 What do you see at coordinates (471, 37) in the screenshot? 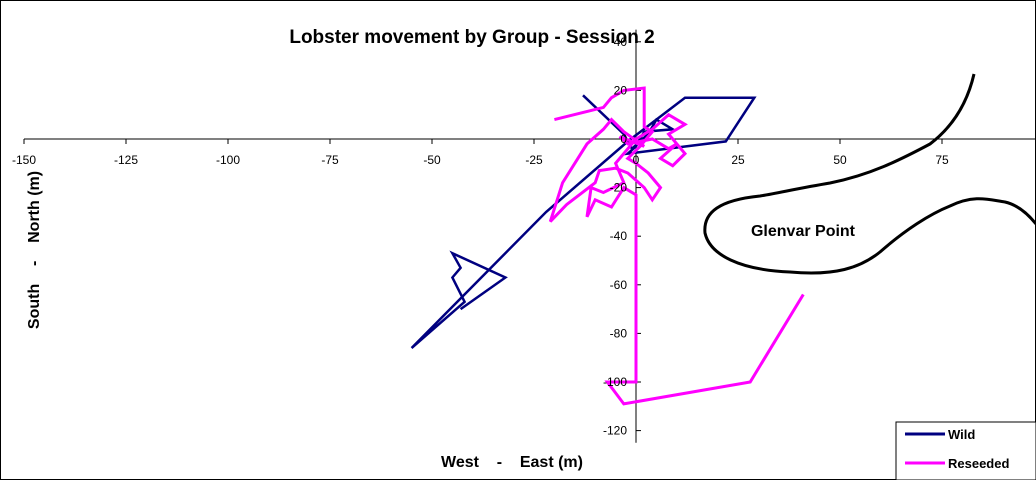
I see `chart-title: Lobster movement by Group - Session 2` at bounding box center [471, 37].